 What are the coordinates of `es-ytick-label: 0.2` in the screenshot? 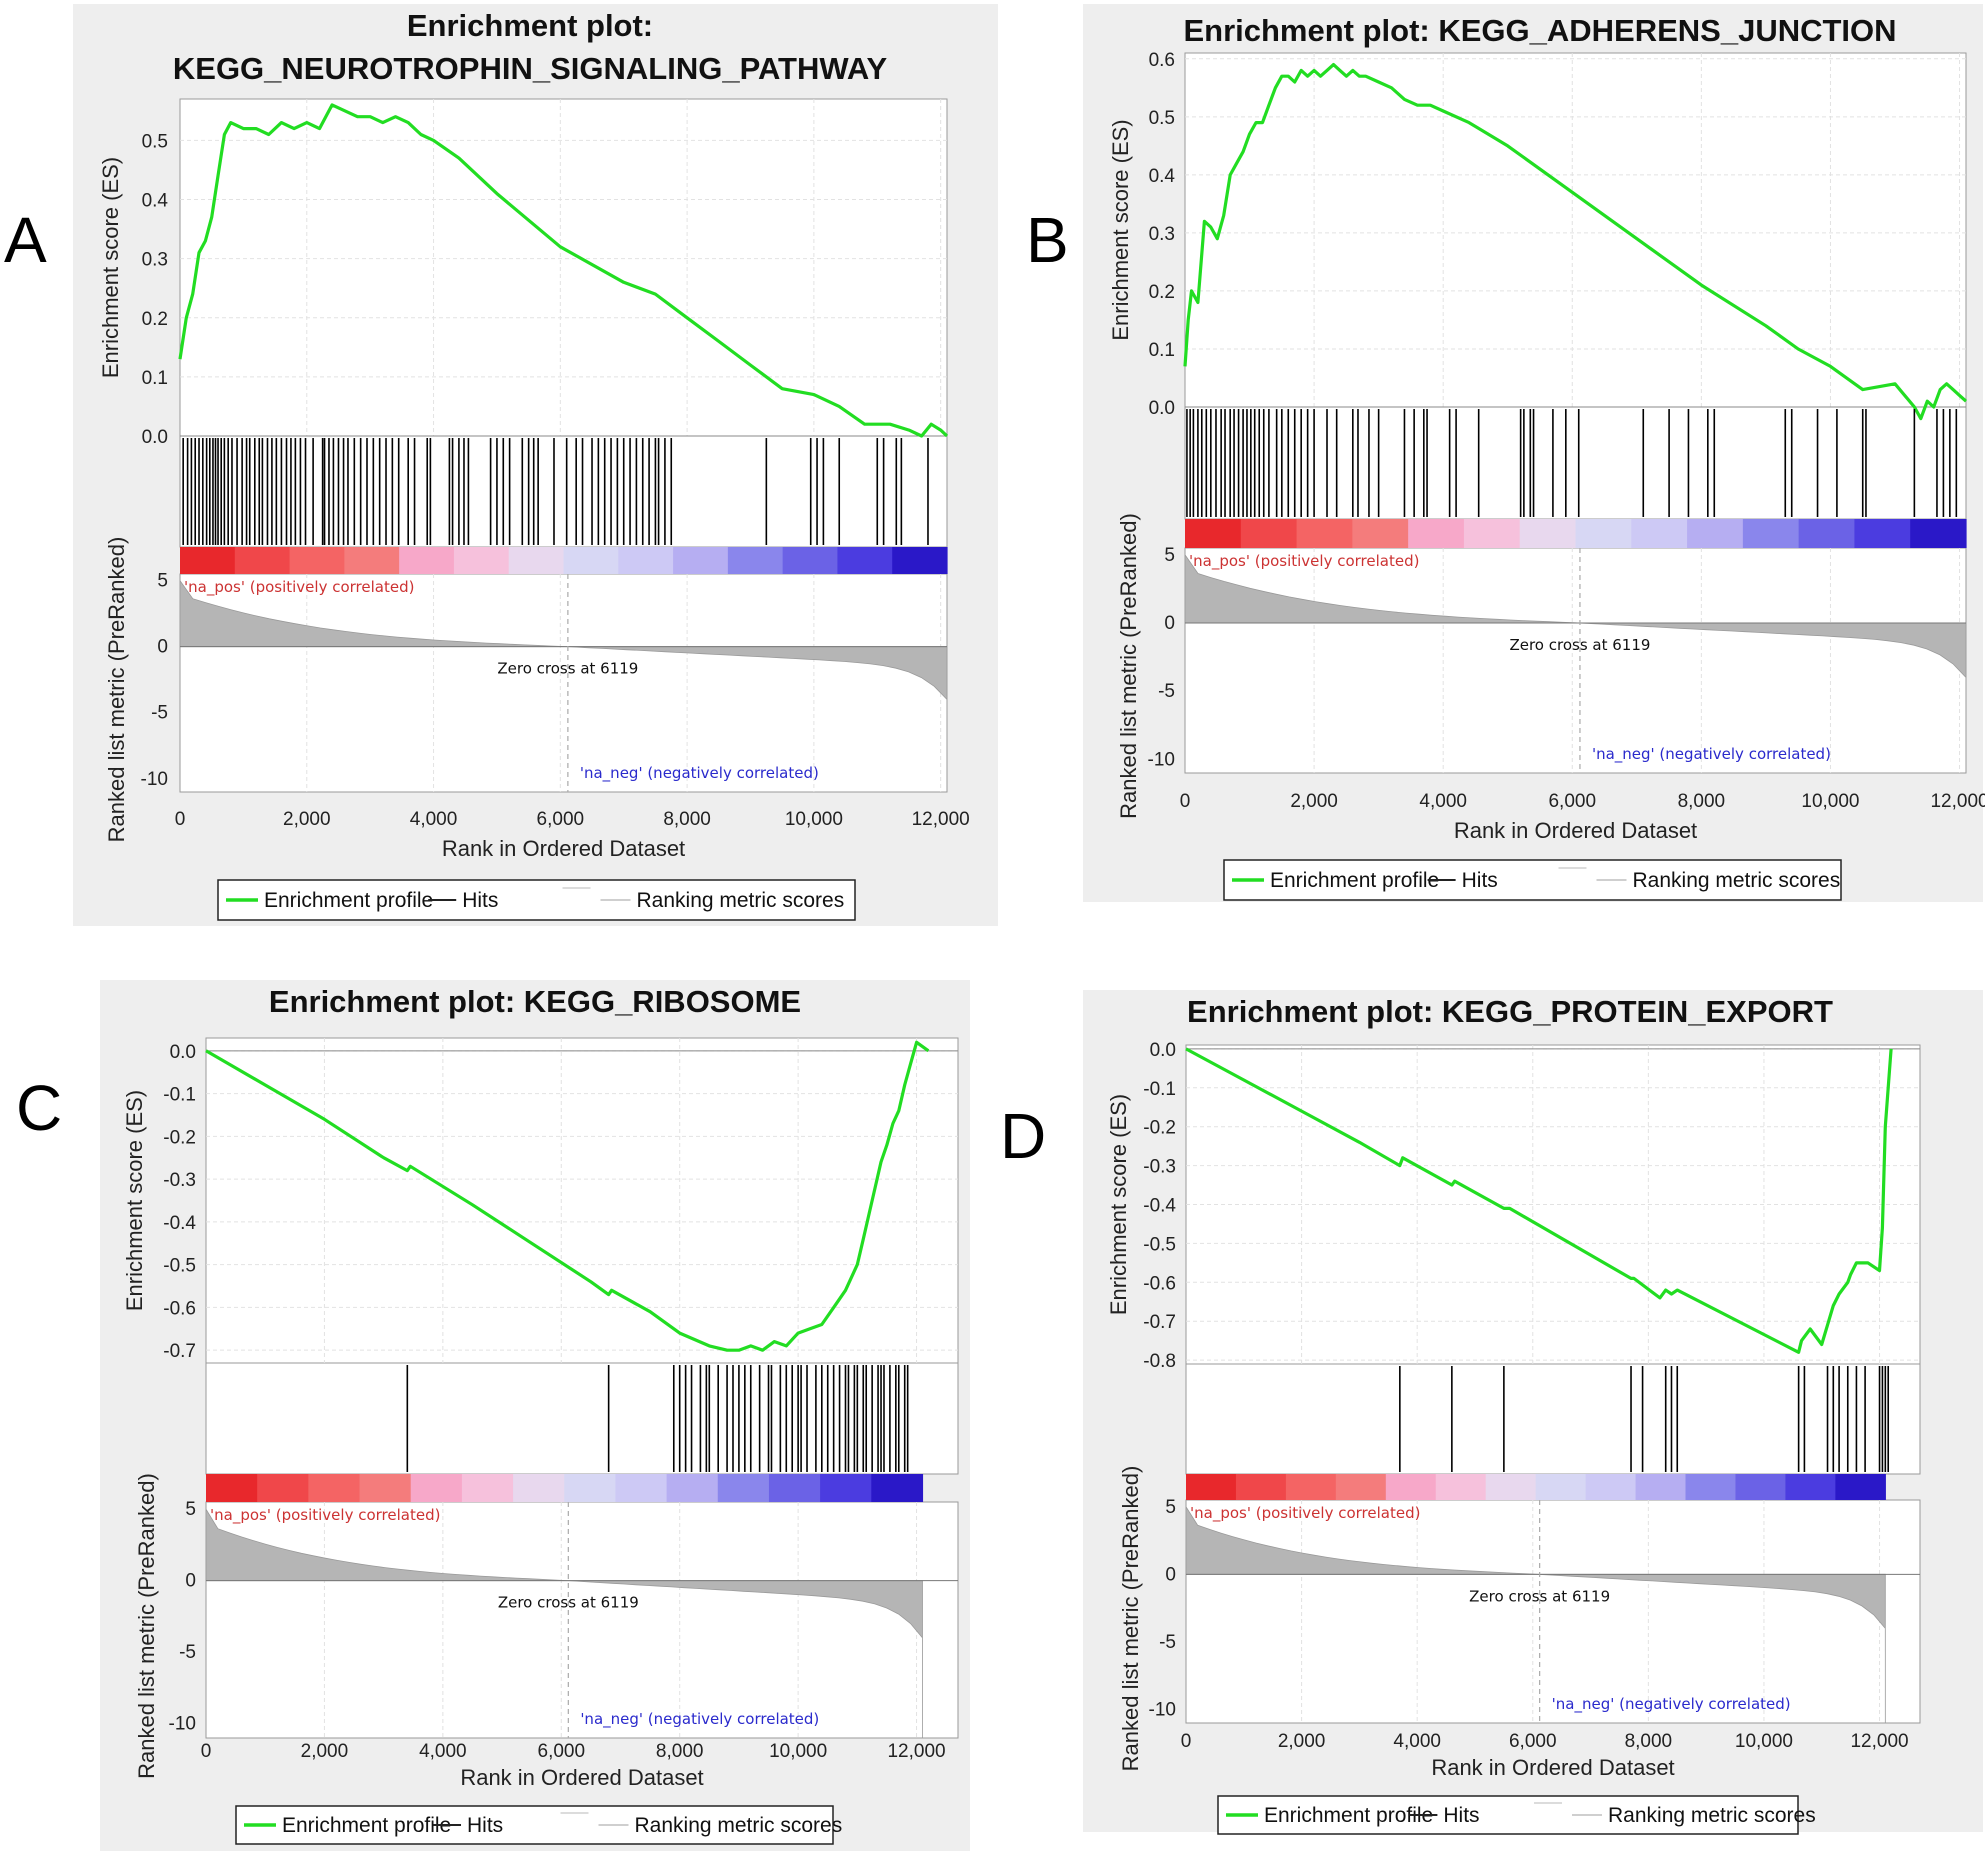 It's located at (1162, 292).